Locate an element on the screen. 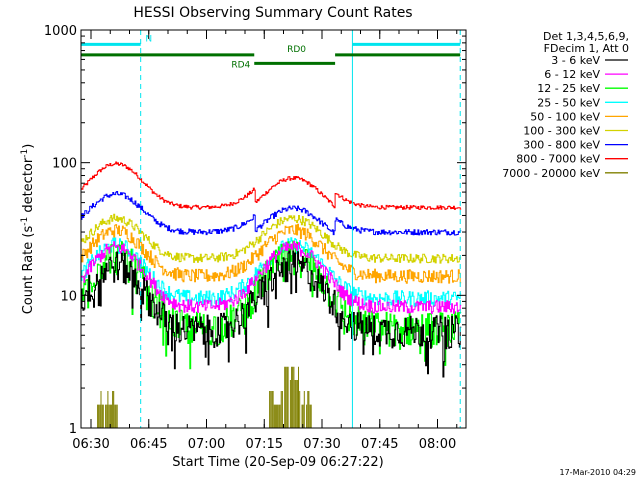 The height and width of the screenshot is (480, 640). legend-entry-label: 3 - 6 keV is located at coordinates (575, 60).